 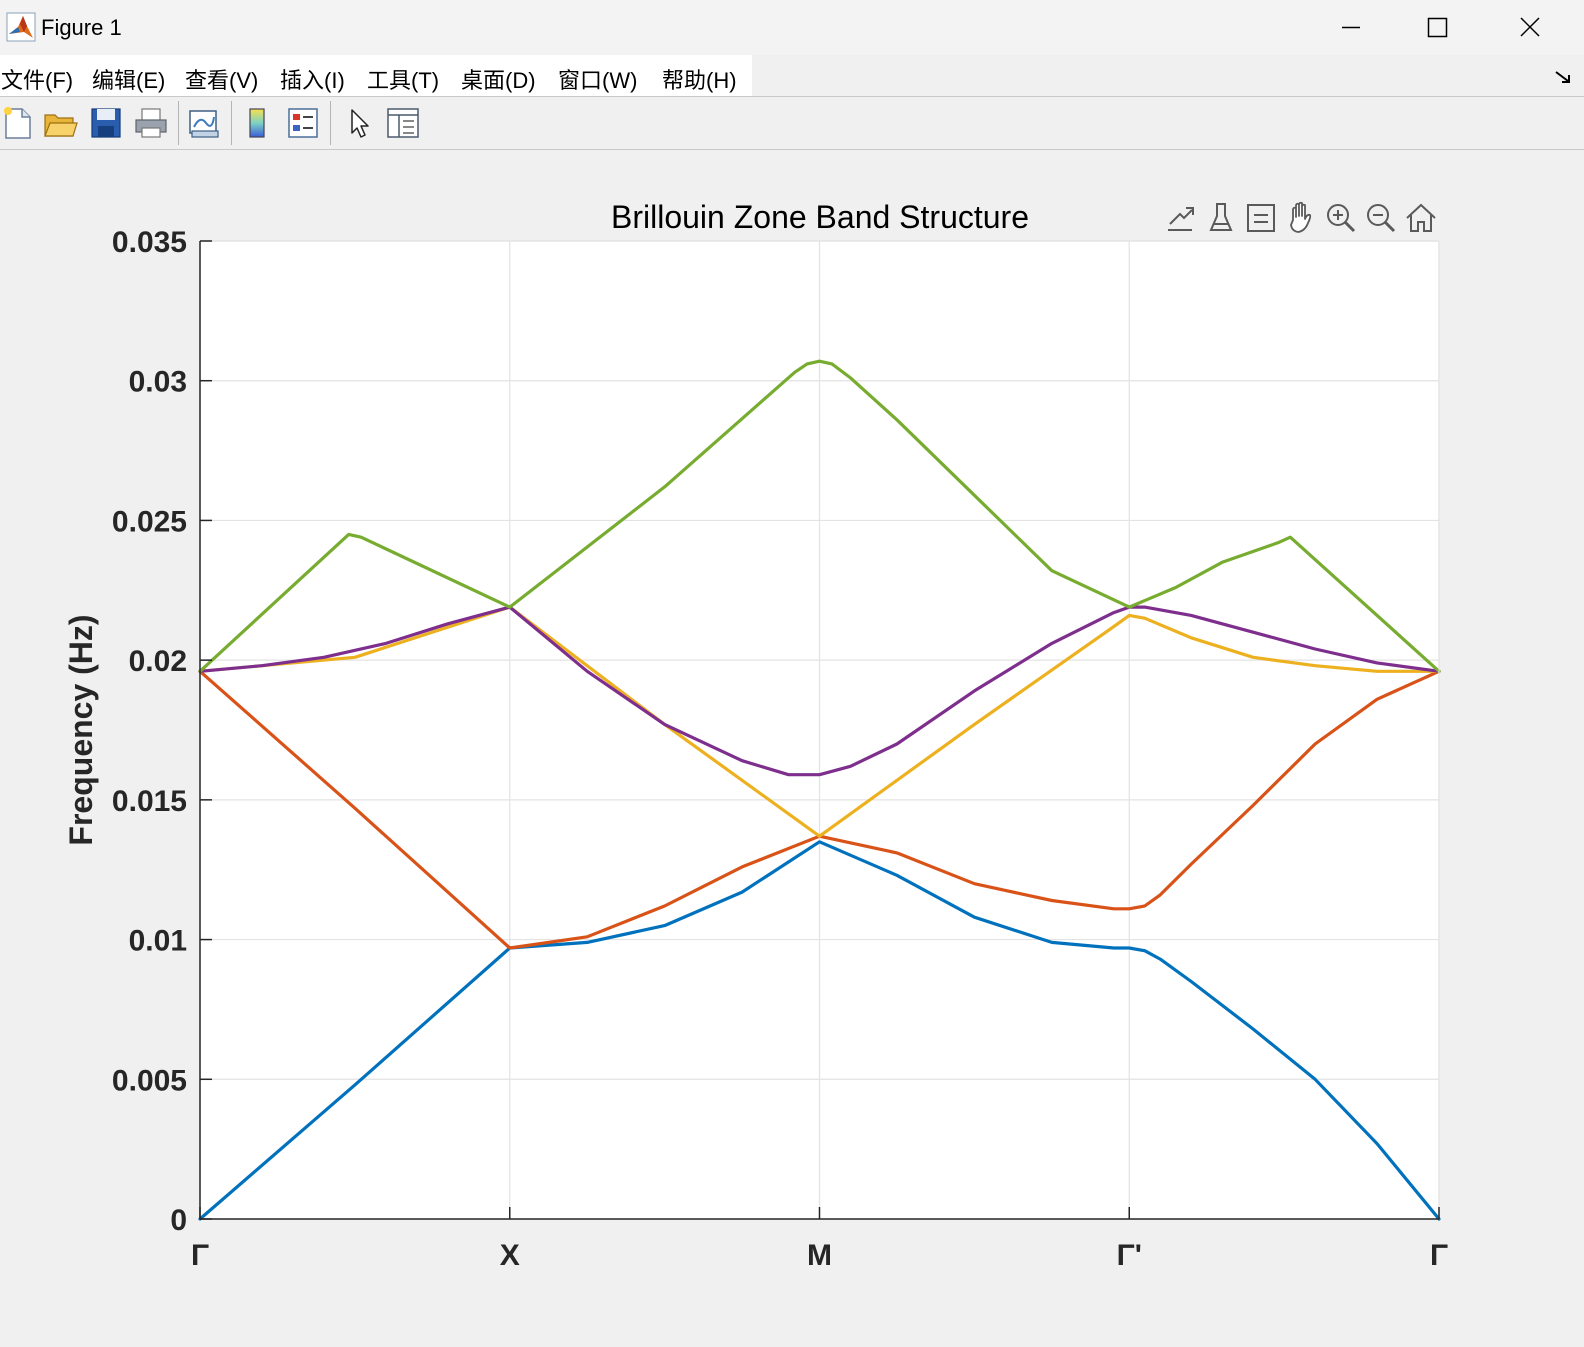 I want to click on menu-file: 文件(F), so click(x=37, y=80).